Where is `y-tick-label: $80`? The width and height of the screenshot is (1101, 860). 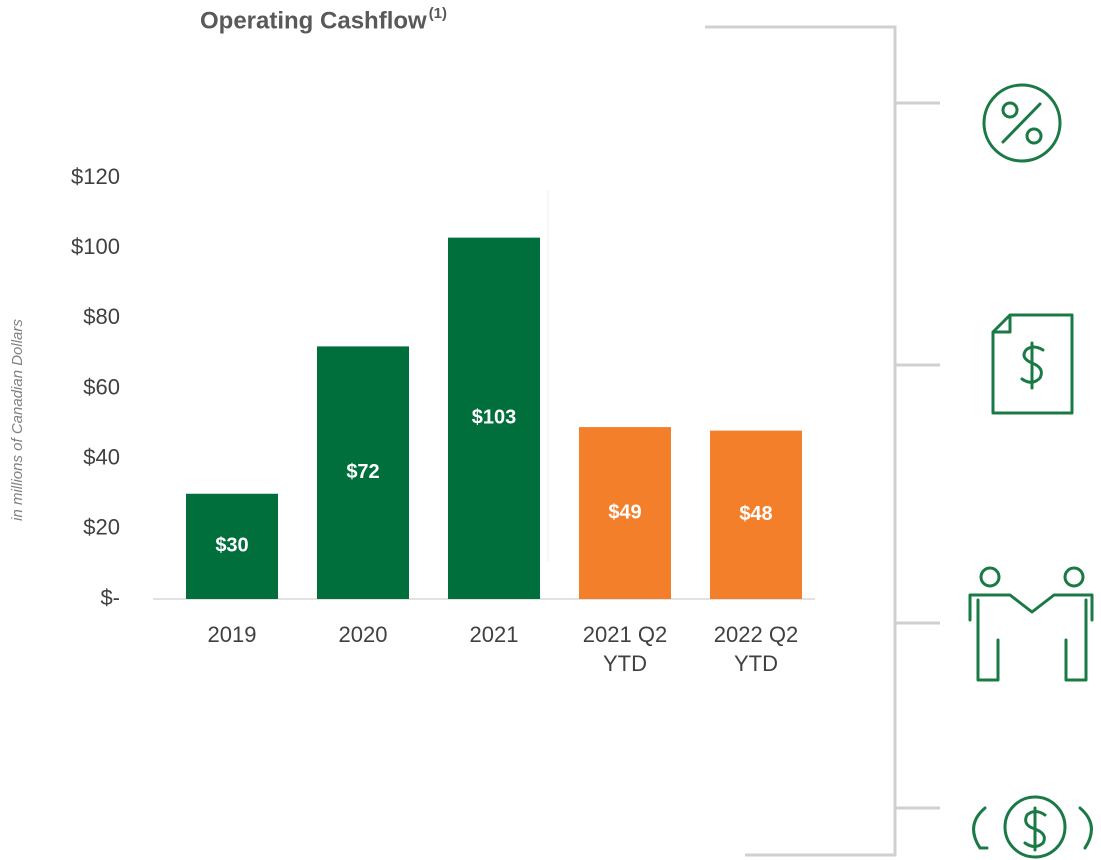
y-tick-label: $80 is located at coordinates (101, 316).